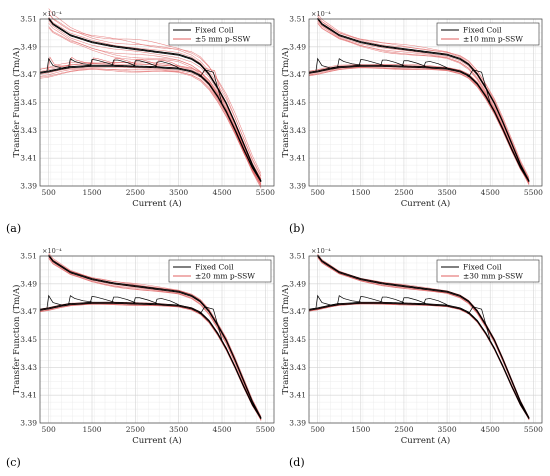 The image size is (550, 476). Describe the element at coordinates (13, 462) in the screenshot. I see `panel-letter: (c)` at that location.